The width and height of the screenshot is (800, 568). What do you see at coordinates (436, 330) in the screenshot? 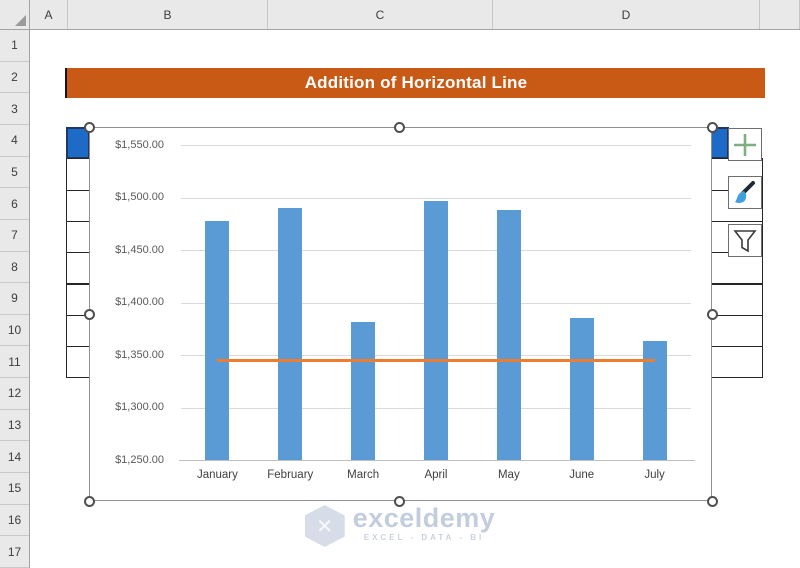
I see `bar-april` at bounding box center [436, 330].